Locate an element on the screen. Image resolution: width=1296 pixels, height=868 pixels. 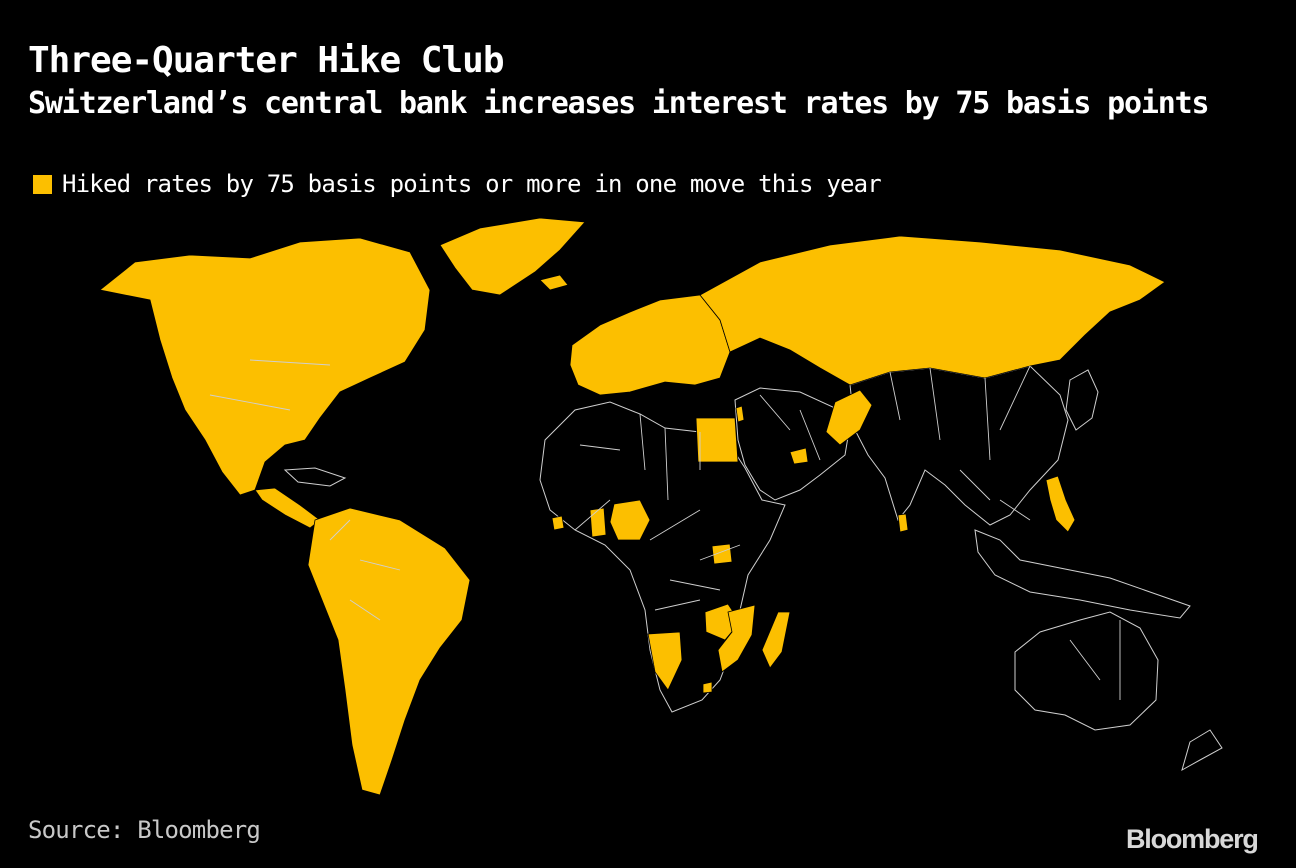
region-asia-base is located at coordinates (959, 445).